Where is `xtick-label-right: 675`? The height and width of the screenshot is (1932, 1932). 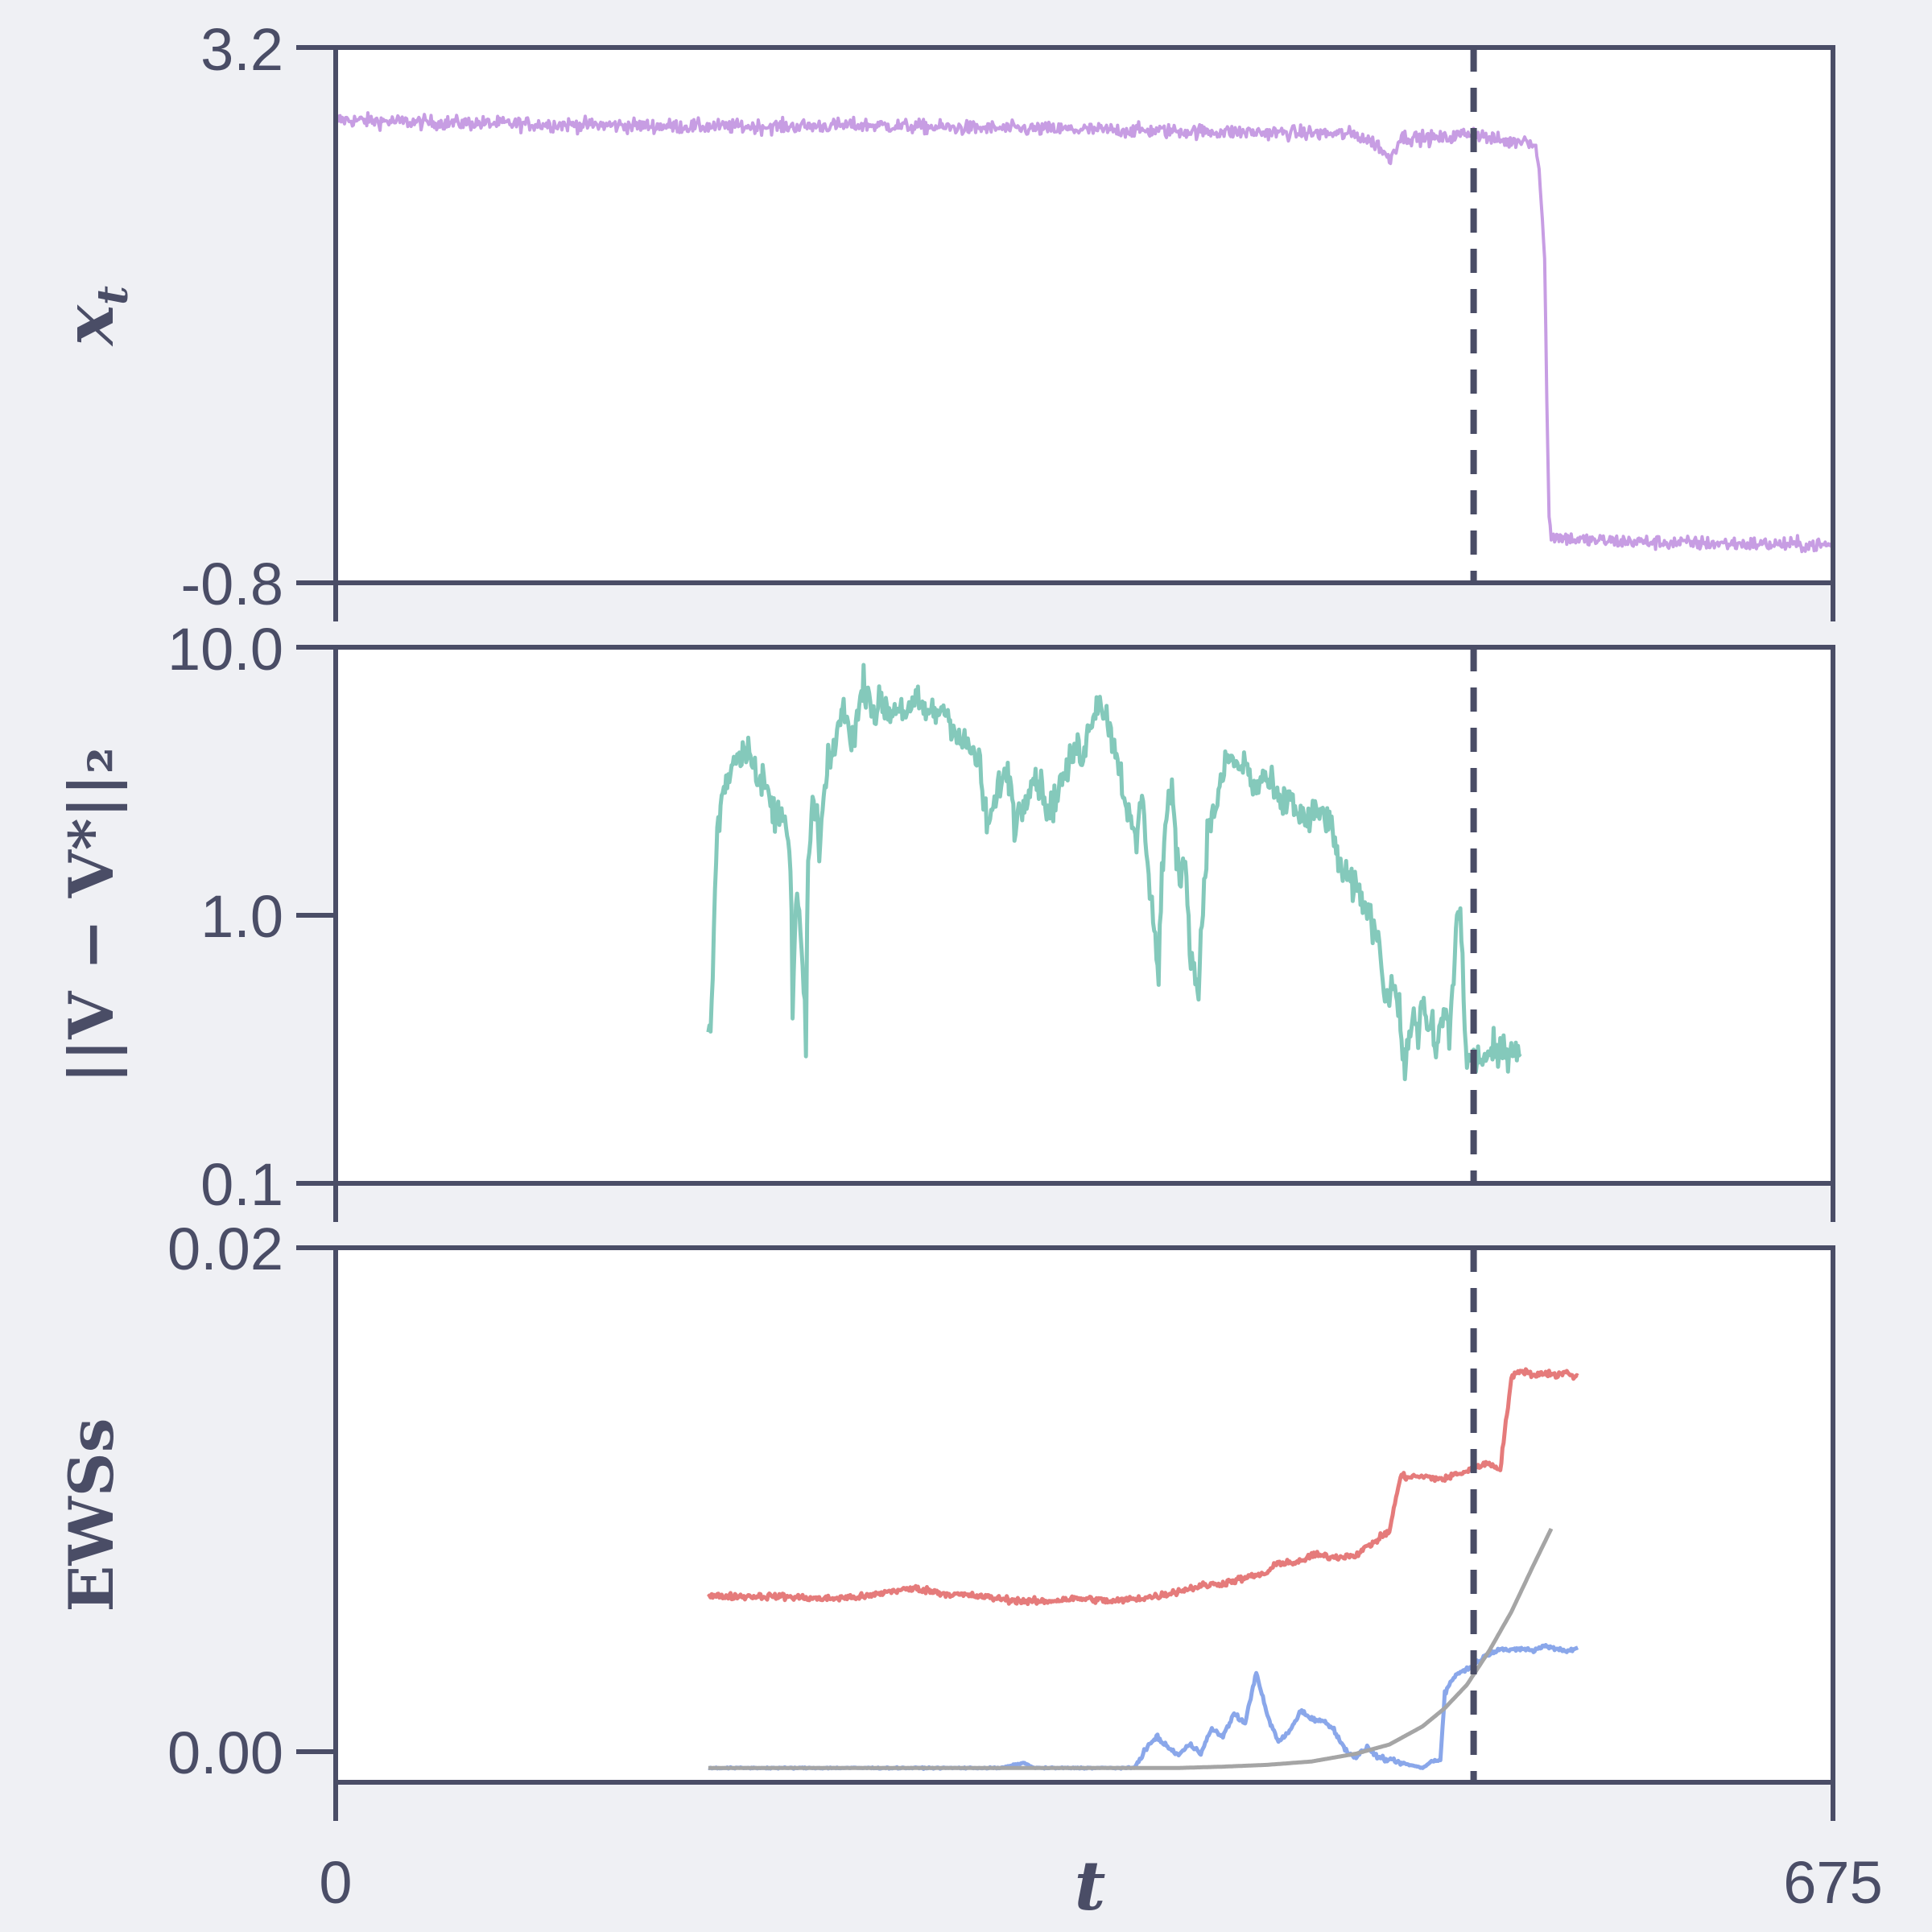
xtick-label-right: 675 is located at coordinates (1832, 1882).